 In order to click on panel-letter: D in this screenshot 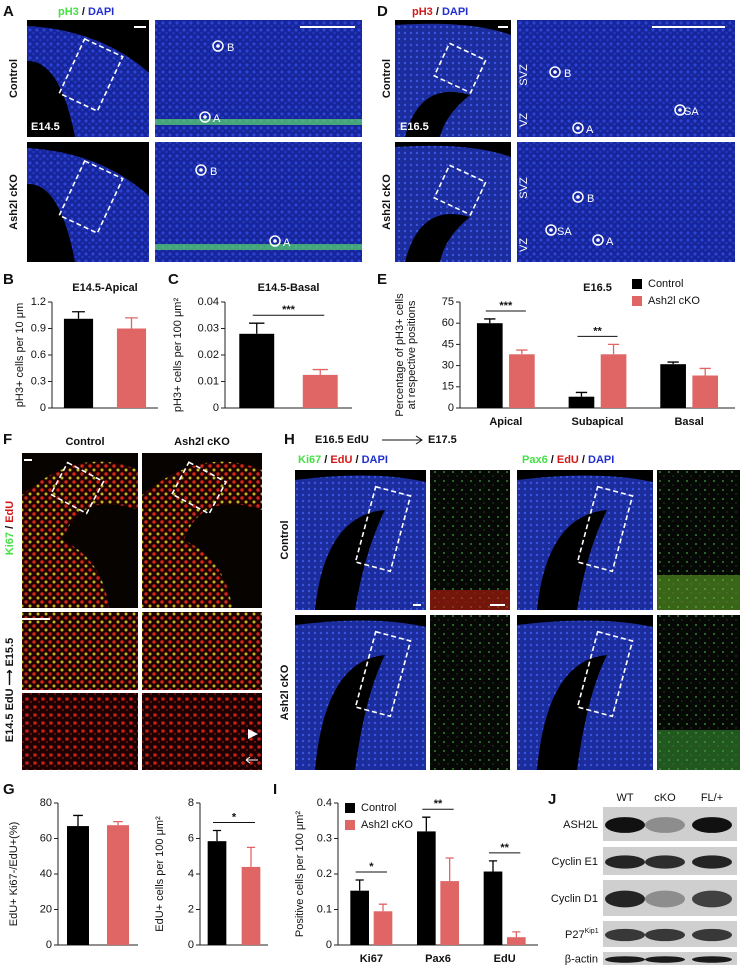, I will do `click(382, 11)`.